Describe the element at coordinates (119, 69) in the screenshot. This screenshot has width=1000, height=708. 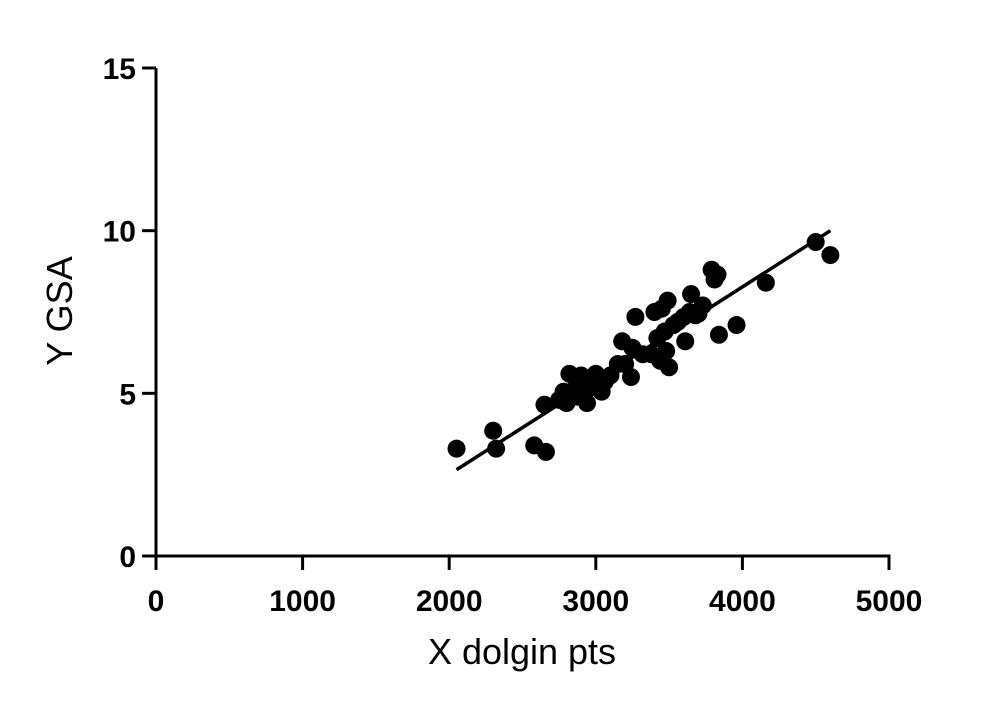
I see `y-tick-label: 15` at that location.